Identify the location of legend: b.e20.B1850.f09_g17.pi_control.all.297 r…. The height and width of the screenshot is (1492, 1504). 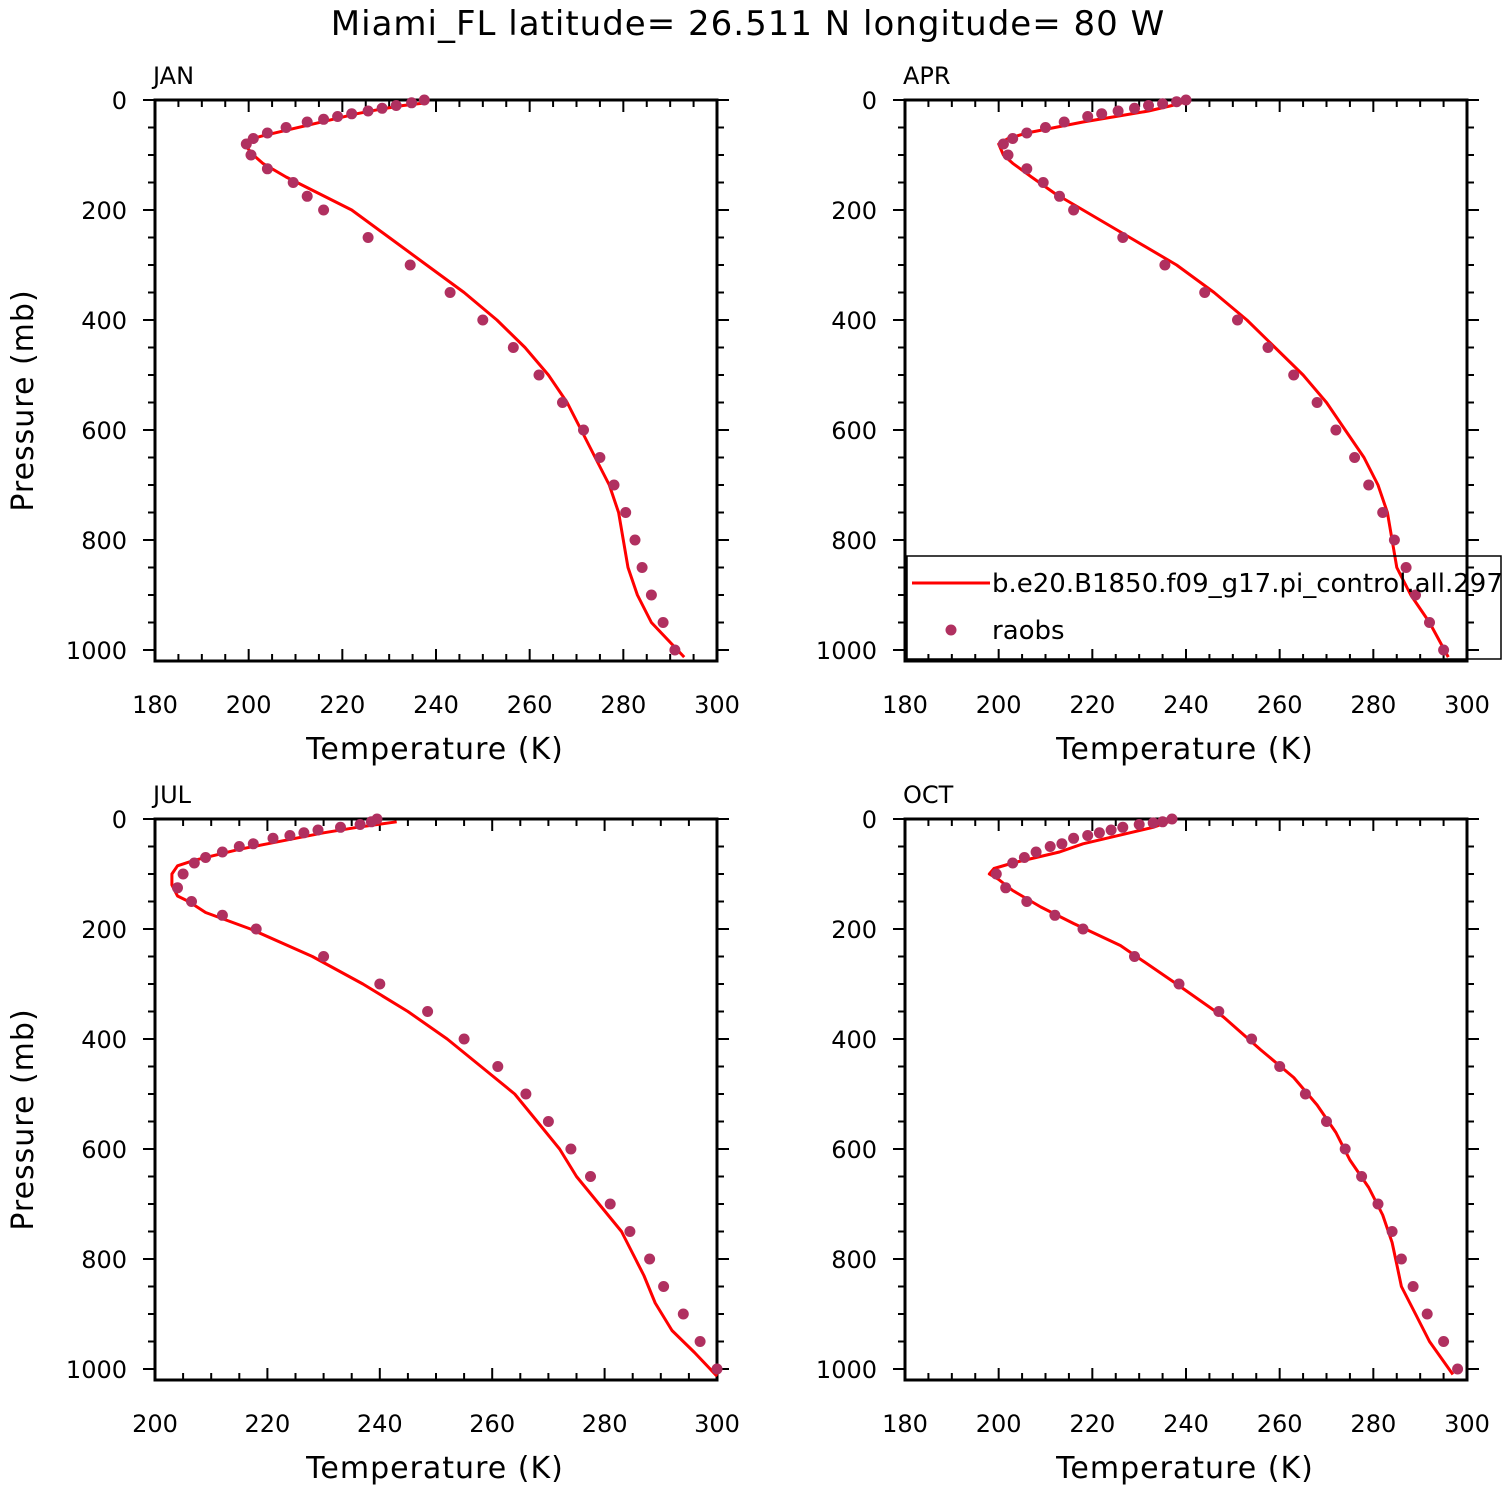
(1204, 607).